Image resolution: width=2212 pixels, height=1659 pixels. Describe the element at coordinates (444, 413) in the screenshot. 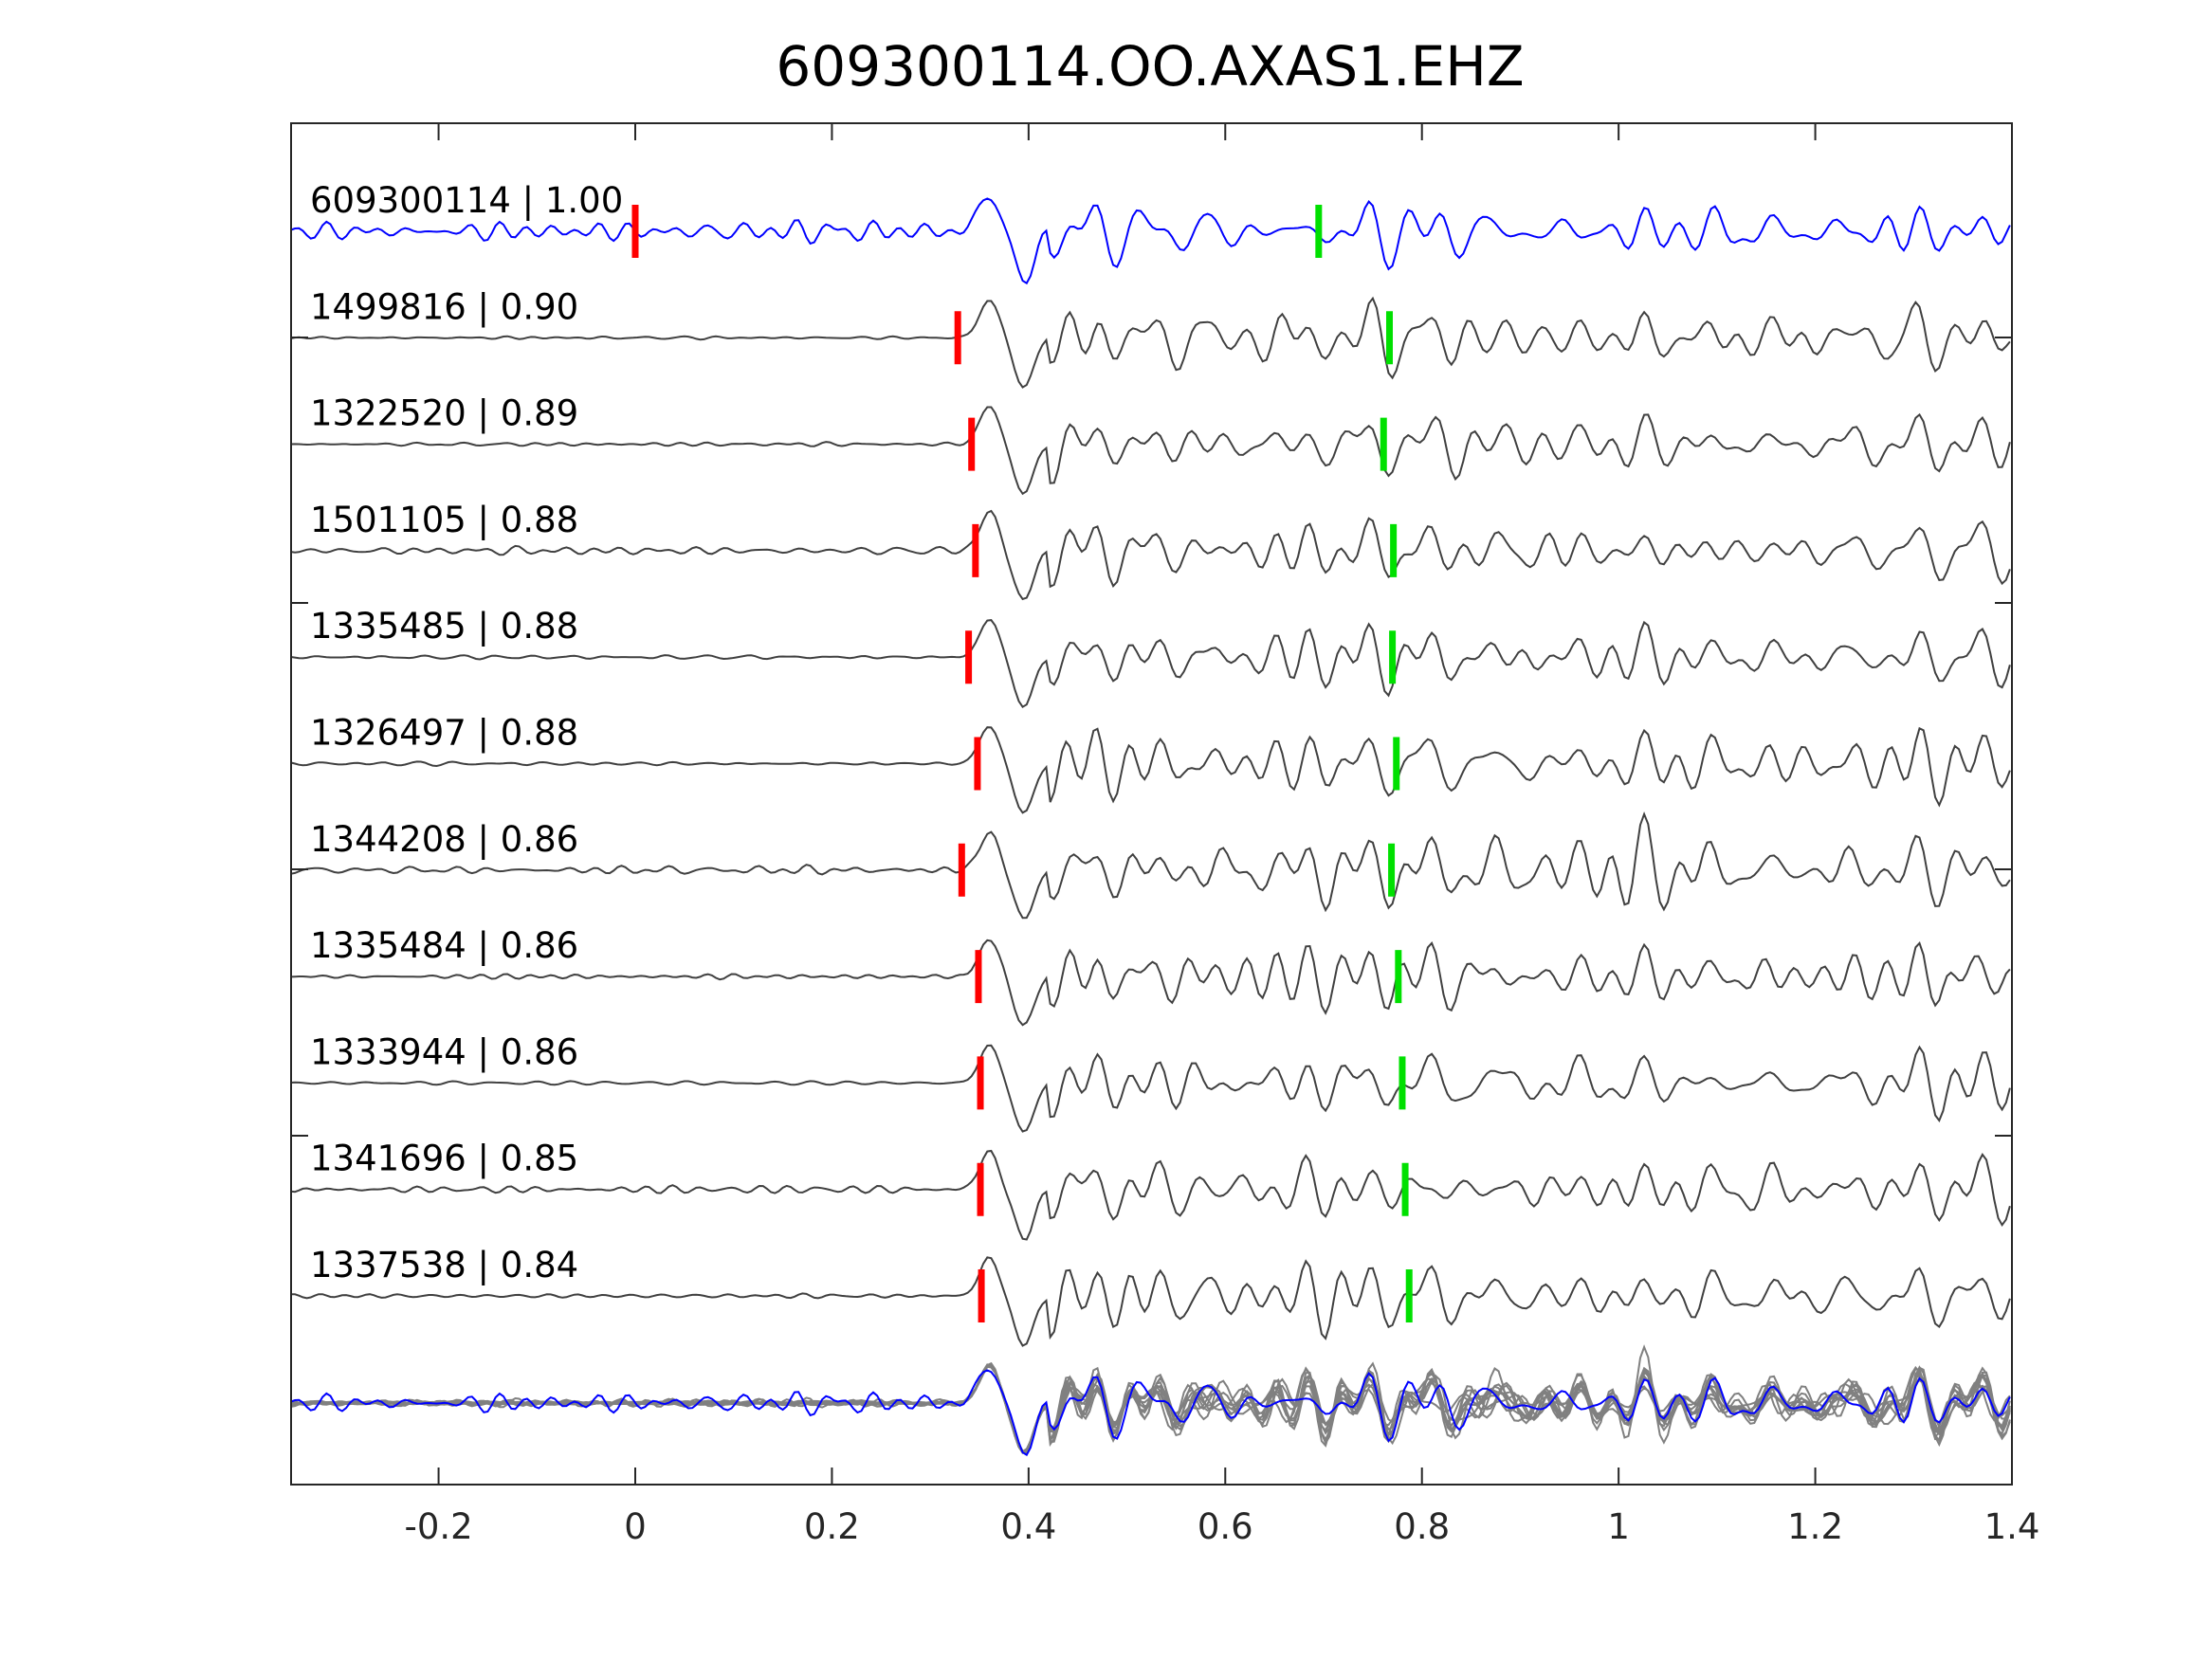

I see `trace-label: 1322520 | 0.89` at that location.